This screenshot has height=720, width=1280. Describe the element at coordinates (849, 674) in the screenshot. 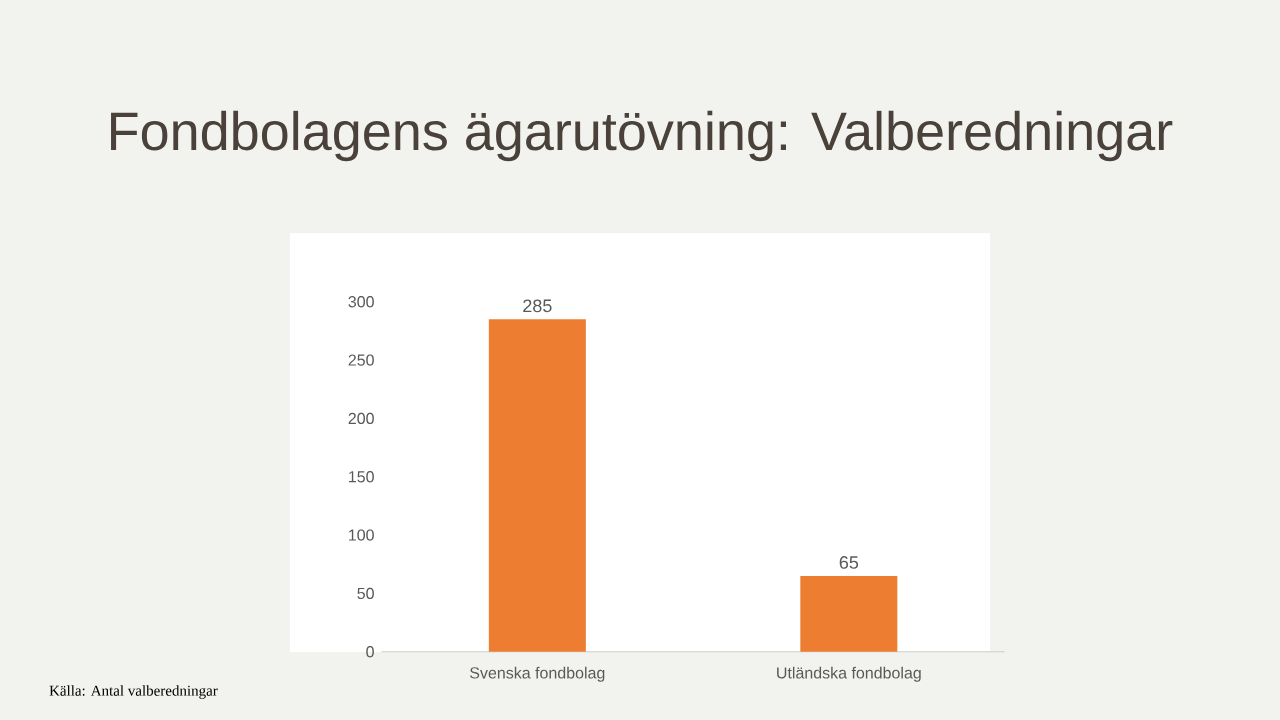

I see `x-tick-label: Utländska fondbolag` at that location.